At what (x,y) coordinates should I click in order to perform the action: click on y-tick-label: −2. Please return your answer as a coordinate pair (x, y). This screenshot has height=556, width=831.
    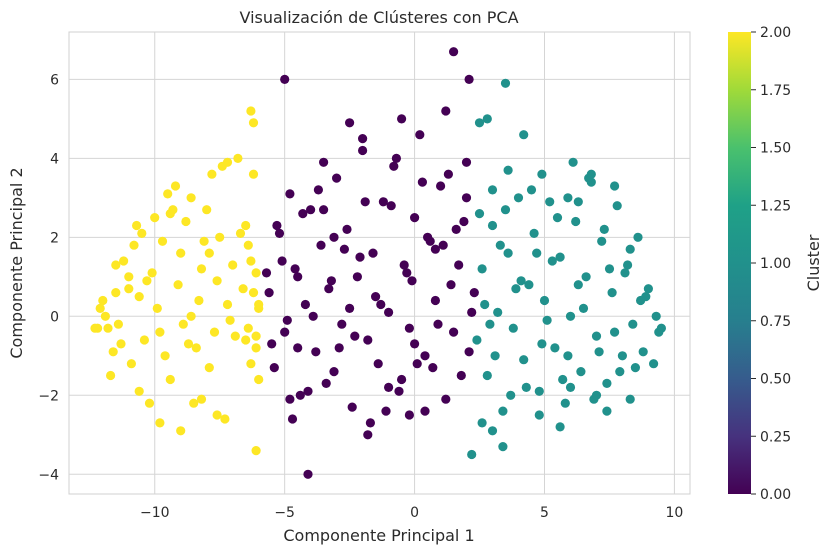
    Looking at the image, I should click on (48, 396).